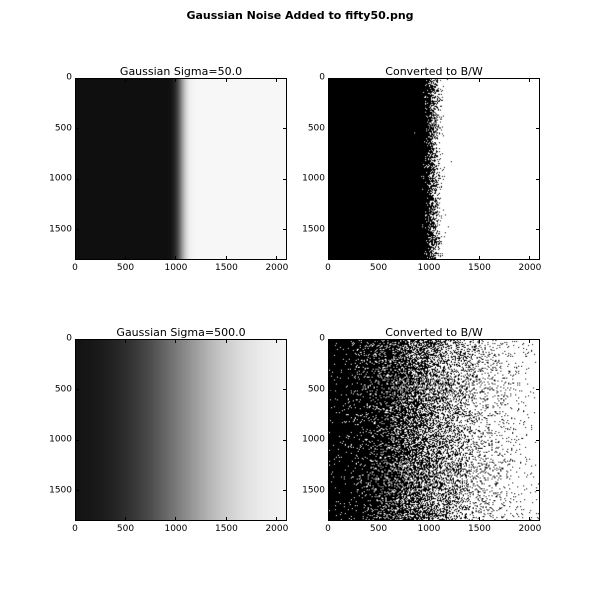 Image resolution: width=600 pixels, height=600 pixels. Describe the element at coordinates (300, 15) in the screenshot. I see `figure-title: Gaussian Noise Added to fifty50.png` at that location.